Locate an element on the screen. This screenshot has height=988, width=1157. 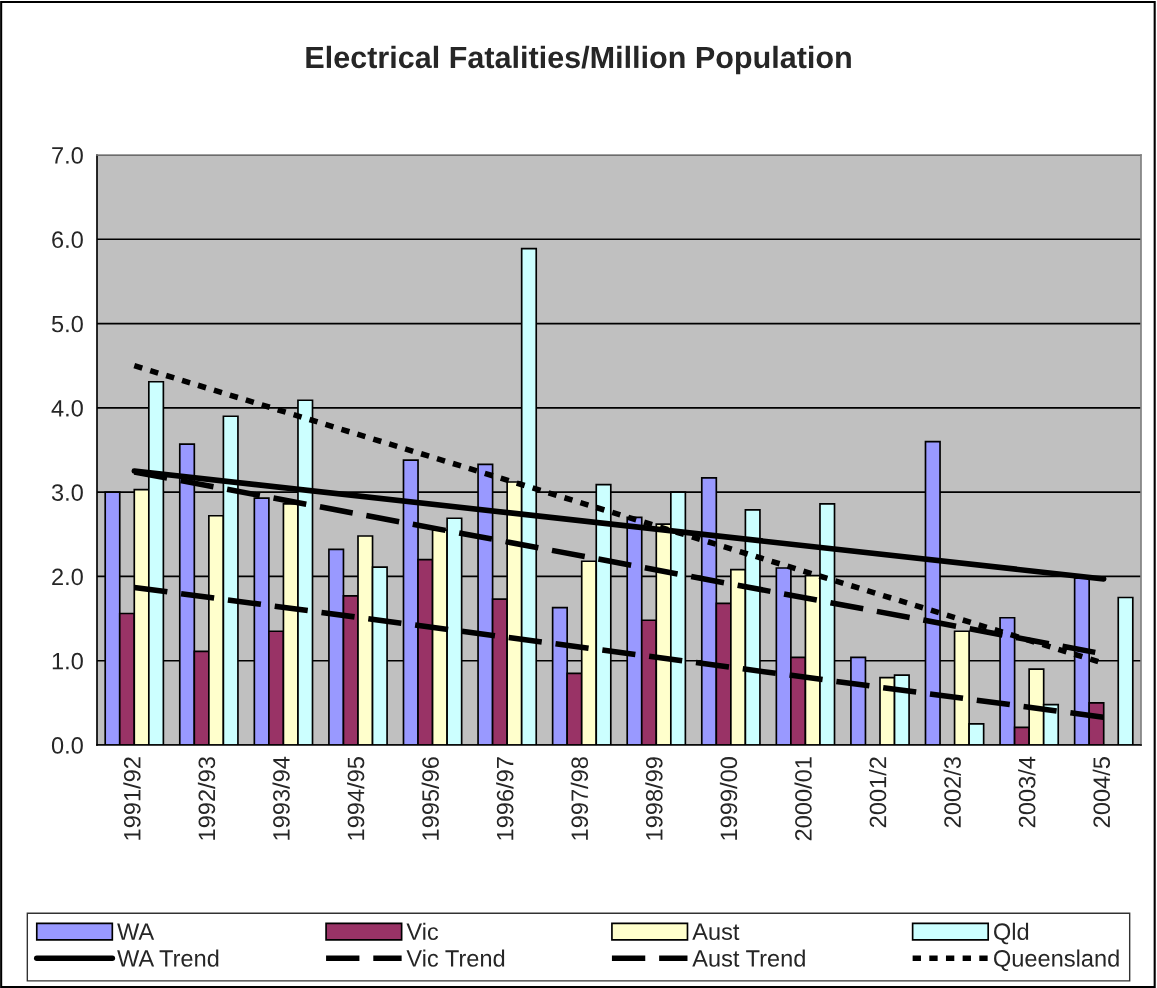
x-tick-label: 1996/97 is located at coordinates (505, 798).